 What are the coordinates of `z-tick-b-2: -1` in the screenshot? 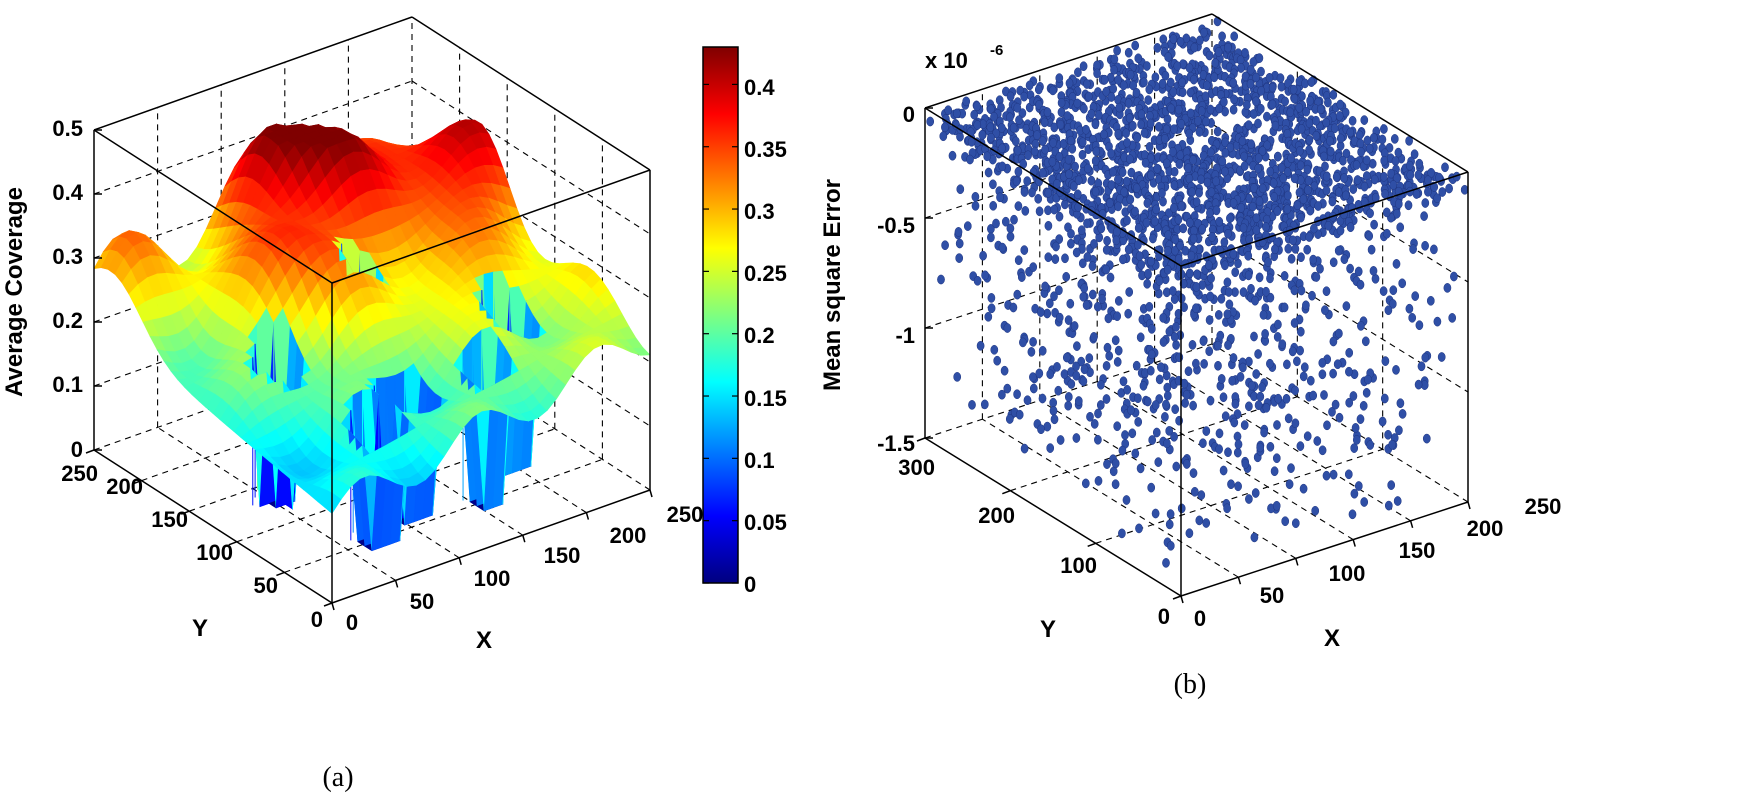 It's located at (905, 335).